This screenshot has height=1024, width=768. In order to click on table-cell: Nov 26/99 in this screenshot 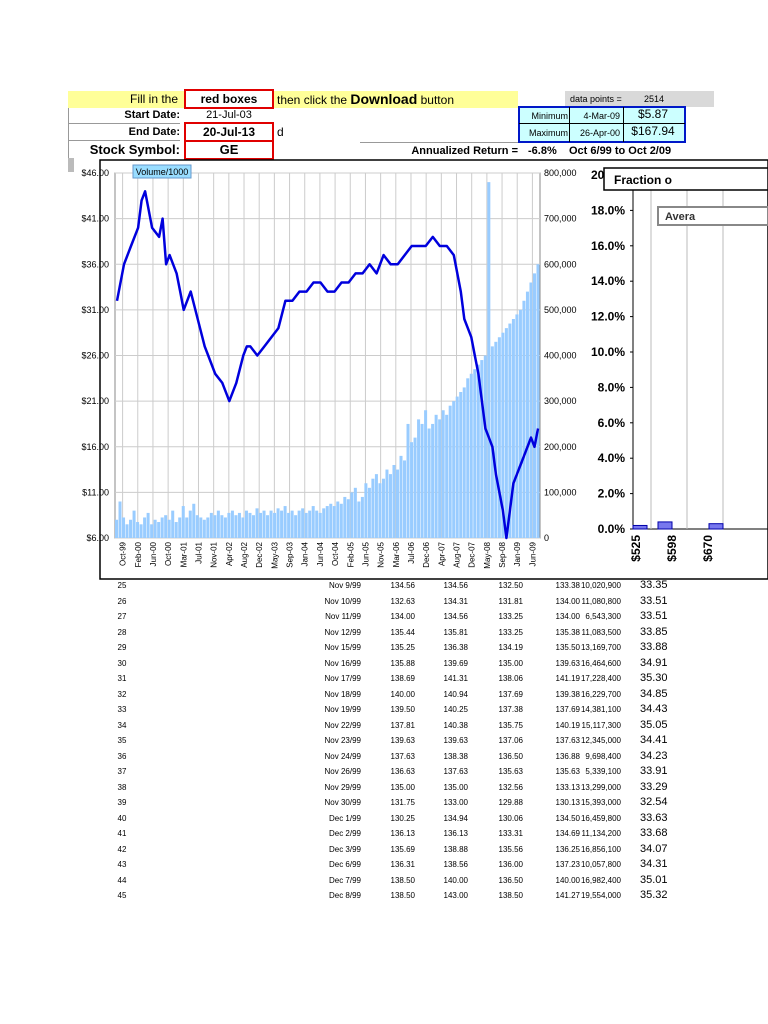, I will do `click(342, 771)`.